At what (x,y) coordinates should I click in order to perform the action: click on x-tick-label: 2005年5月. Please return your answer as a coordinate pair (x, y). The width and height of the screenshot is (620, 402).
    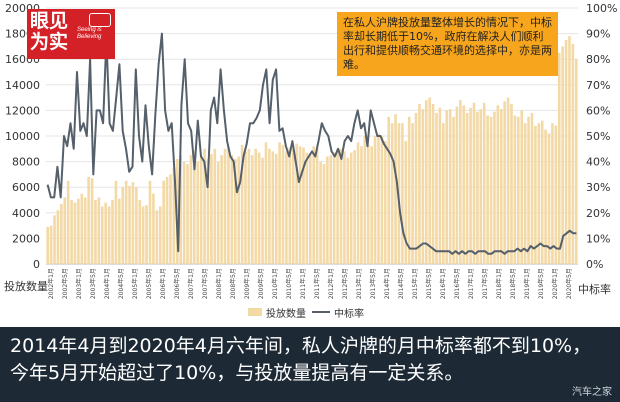
    Looking at the image, I should click on (149, 283).